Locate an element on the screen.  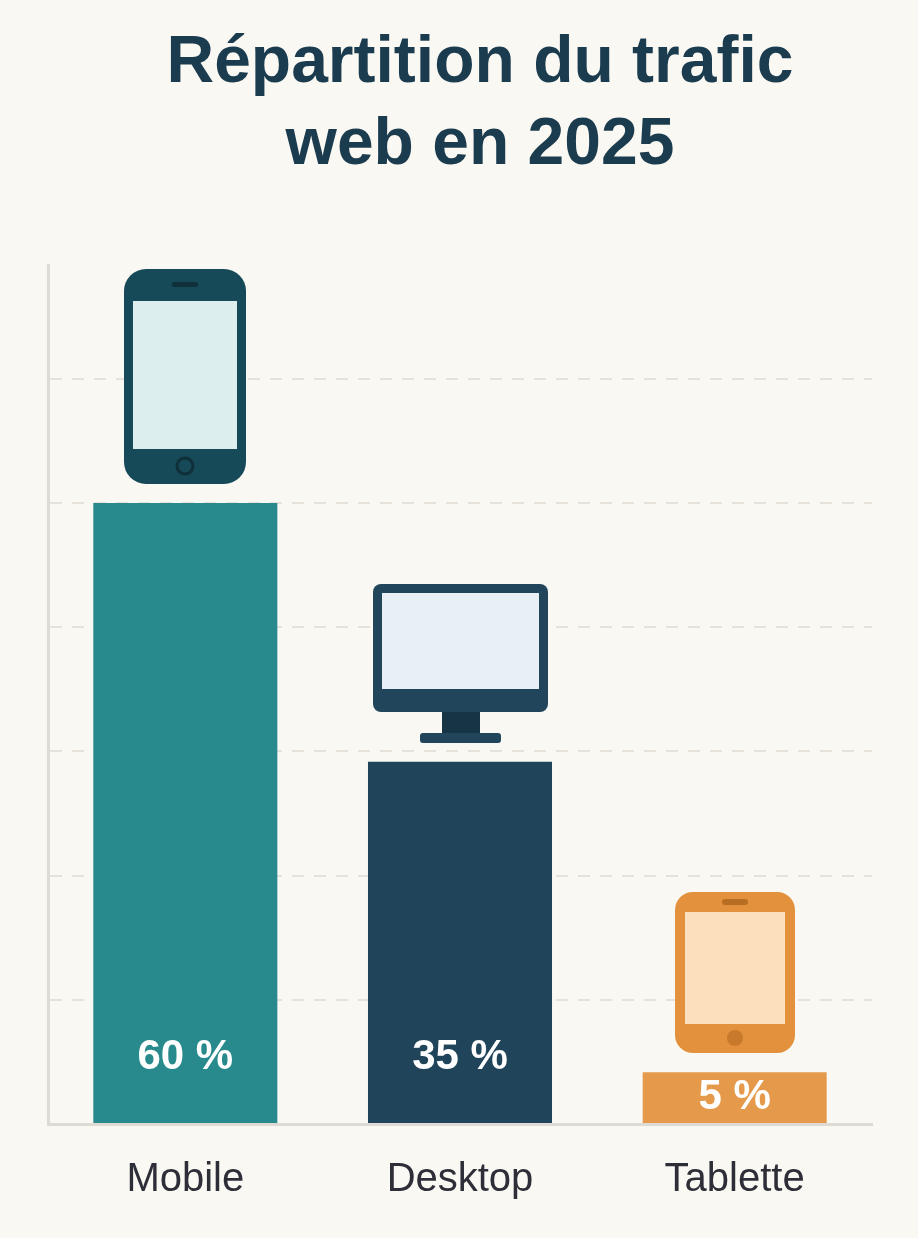
x-tick-label: Tablette is located at coordinates (734, 1177).